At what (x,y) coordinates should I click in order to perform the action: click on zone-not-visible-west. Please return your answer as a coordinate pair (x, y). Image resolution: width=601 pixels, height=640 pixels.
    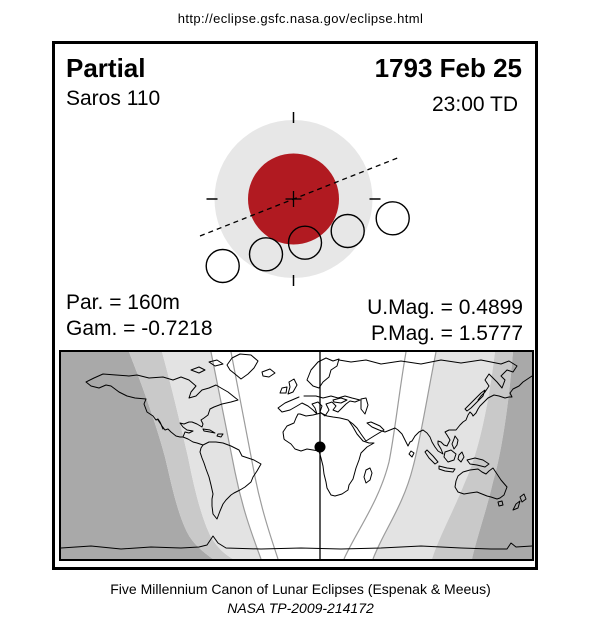
    Looking at the image, I should click on (137, 455).